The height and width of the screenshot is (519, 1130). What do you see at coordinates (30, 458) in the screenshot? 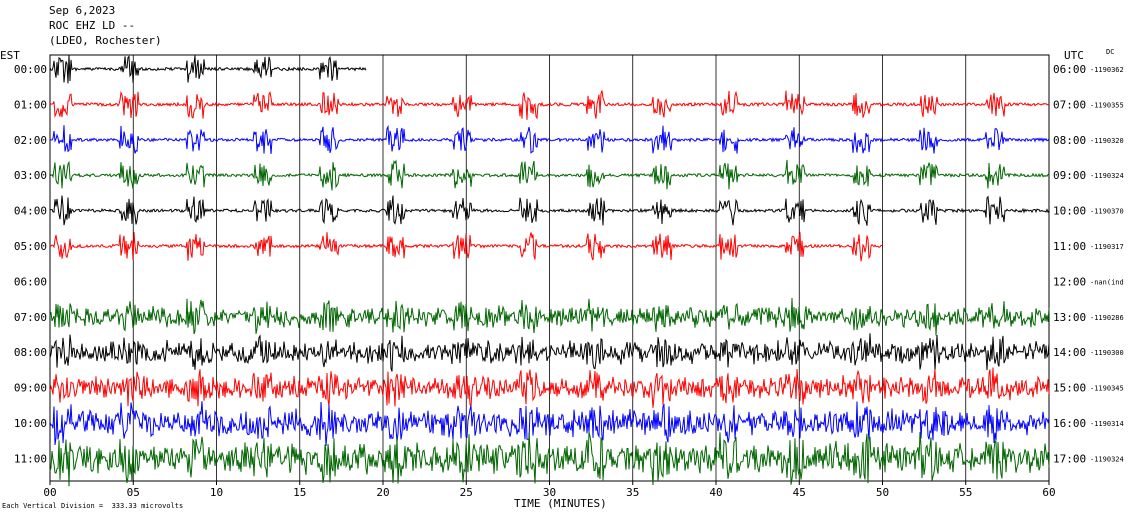
I see `row-est-label: 11:00` at bounding box center [30, 458].